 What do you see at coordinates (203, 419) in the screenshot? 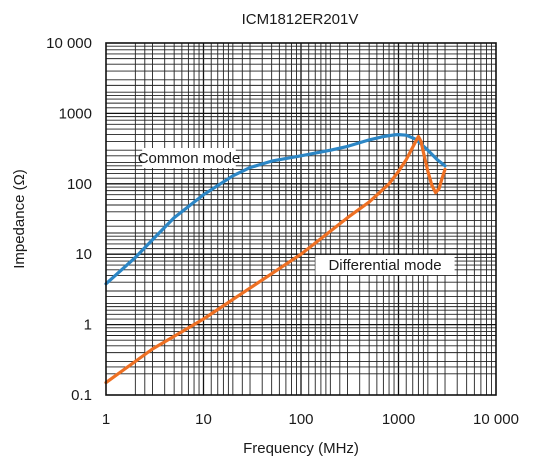
I see `x-tick-label: 10` at bounding box center [203, 419].